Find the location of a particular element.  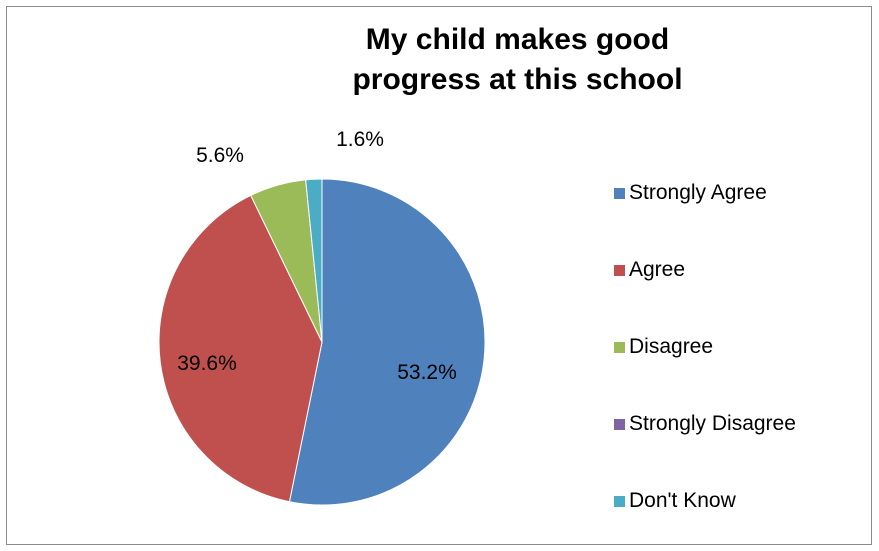

legend-label-agree: Agree is located at coordinates (657, 269).